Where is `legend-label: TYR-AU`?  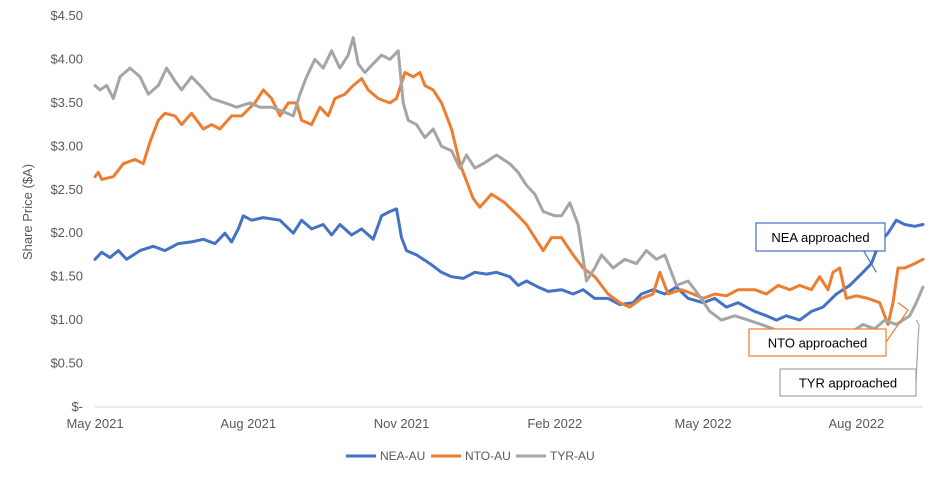 legend-label: TYR-AU is located at coordinates (572, 456).